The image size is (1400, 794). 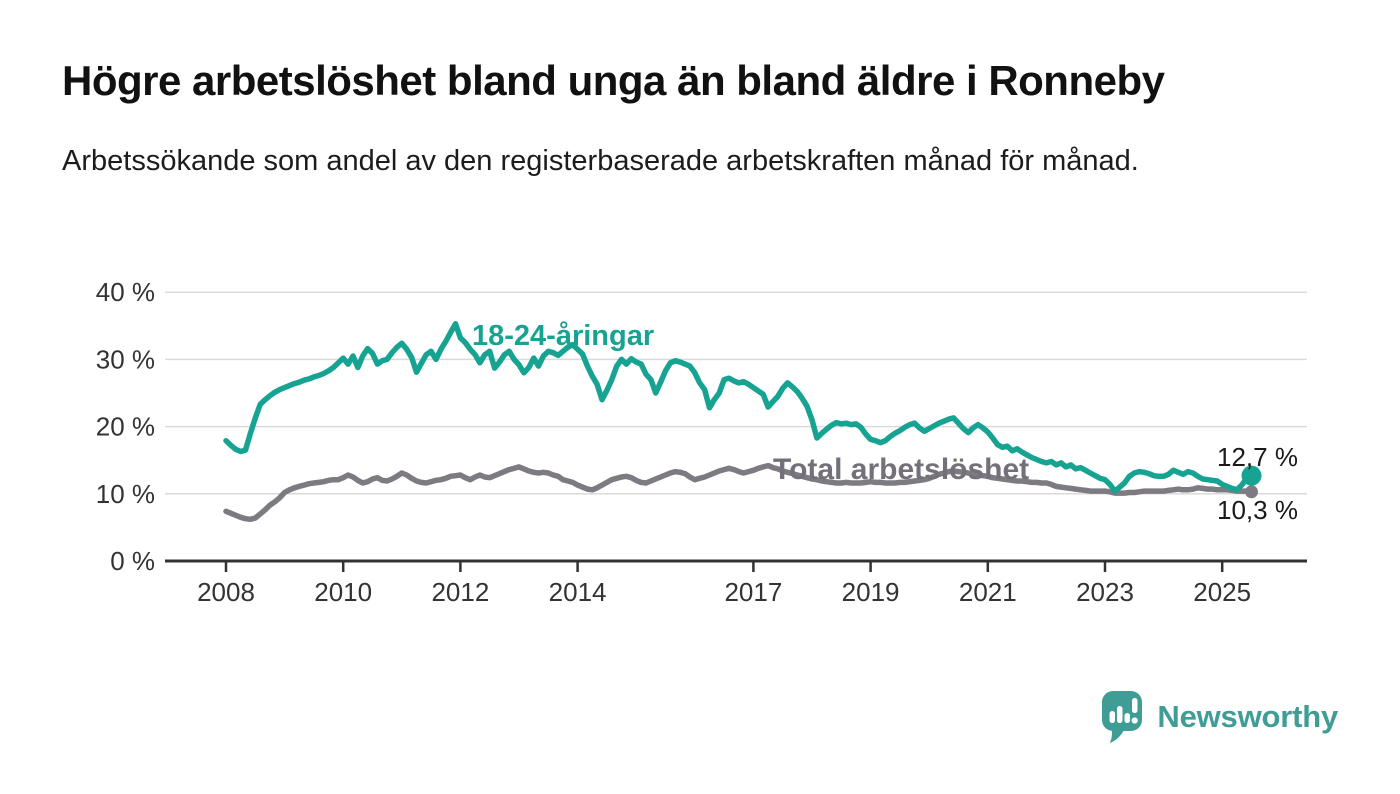 What do you see at coordinates (1251, 492) in the screenshot?
I see `series-end-dot-total` at bounding box center [1251, 492].